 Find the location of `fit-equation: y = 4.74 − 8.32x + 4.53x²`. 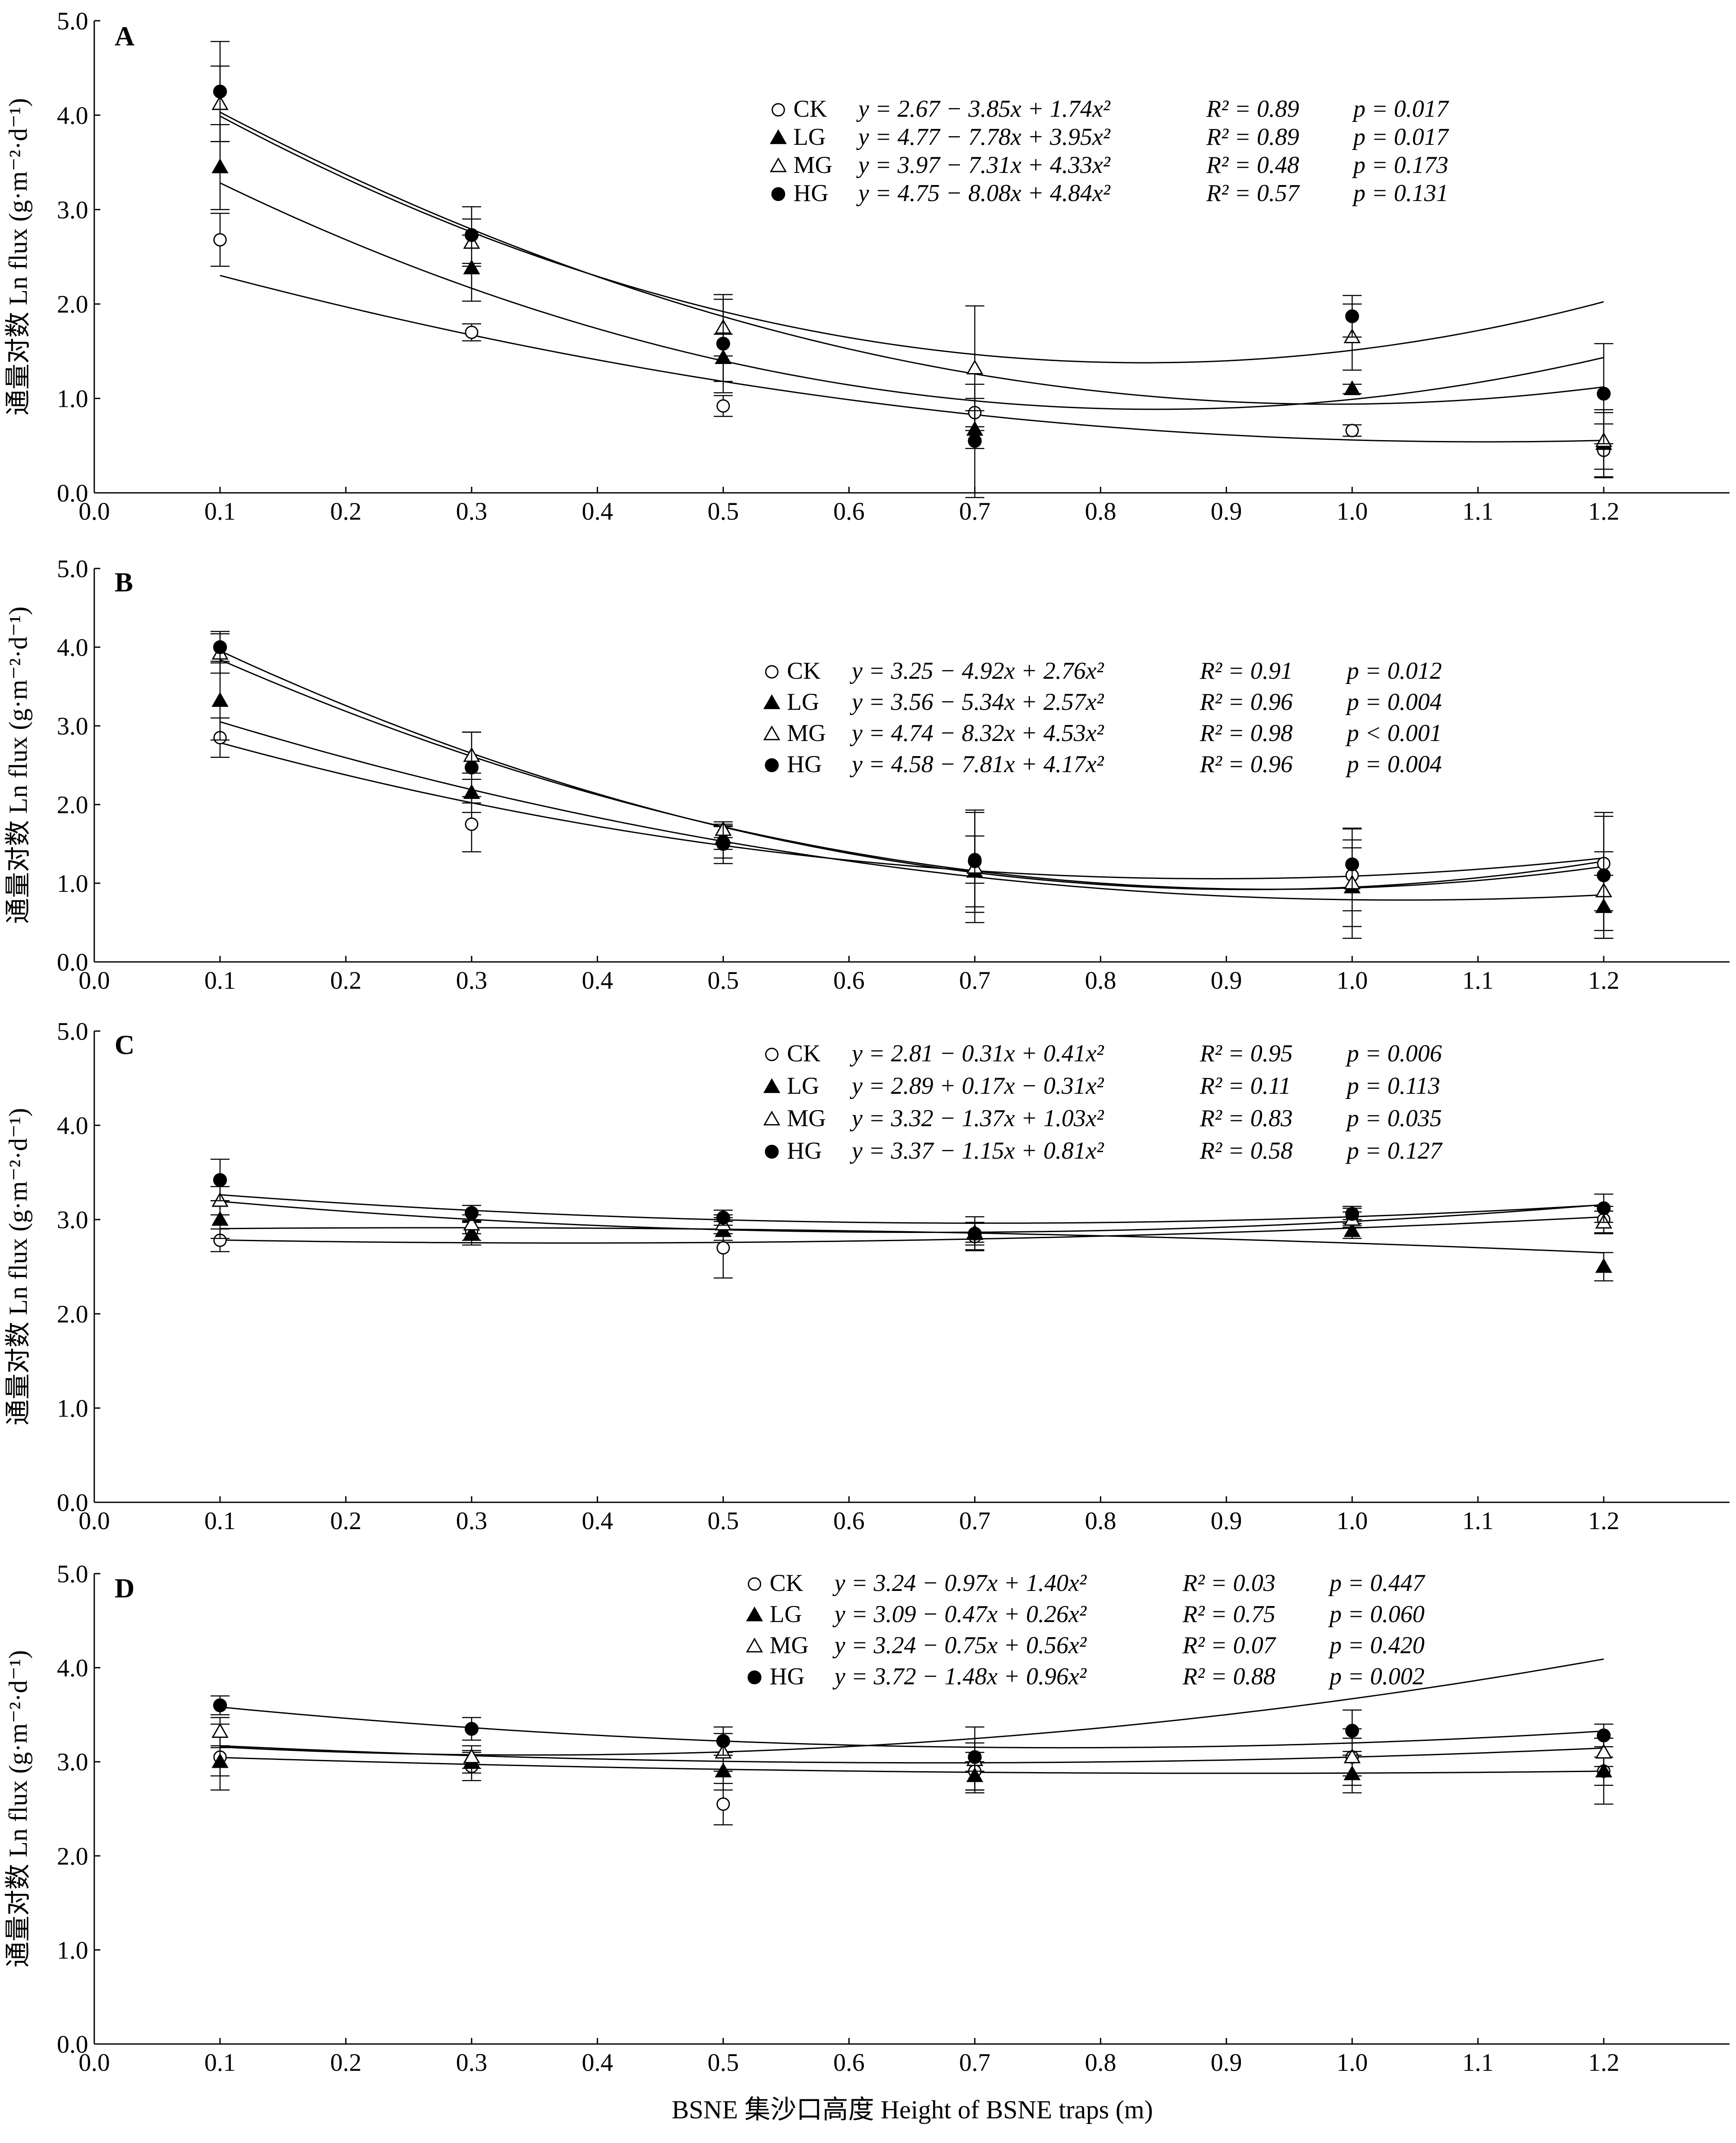

fit-equation: y = 4.74 − 8.32x + 4.53x² is located at coordinates (977, 733).